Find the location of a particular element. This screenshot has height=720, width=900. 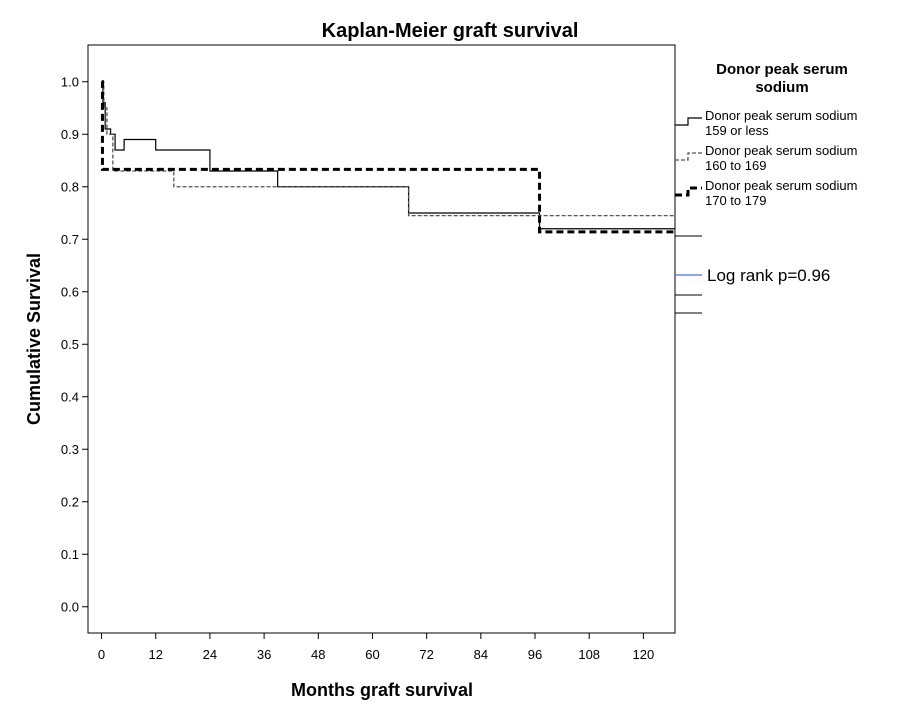

y-tick-label: 0.4 is located at coordinates (70, 396).